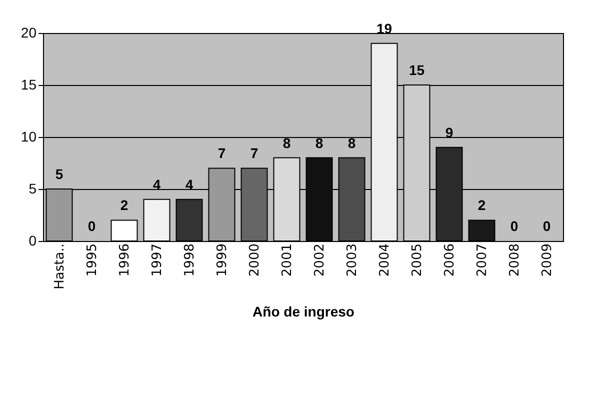  What do you see at coordinates (384, 260) in the screenshot?
I see `x-tick-label: 2004` at bounding box center [384, 260].